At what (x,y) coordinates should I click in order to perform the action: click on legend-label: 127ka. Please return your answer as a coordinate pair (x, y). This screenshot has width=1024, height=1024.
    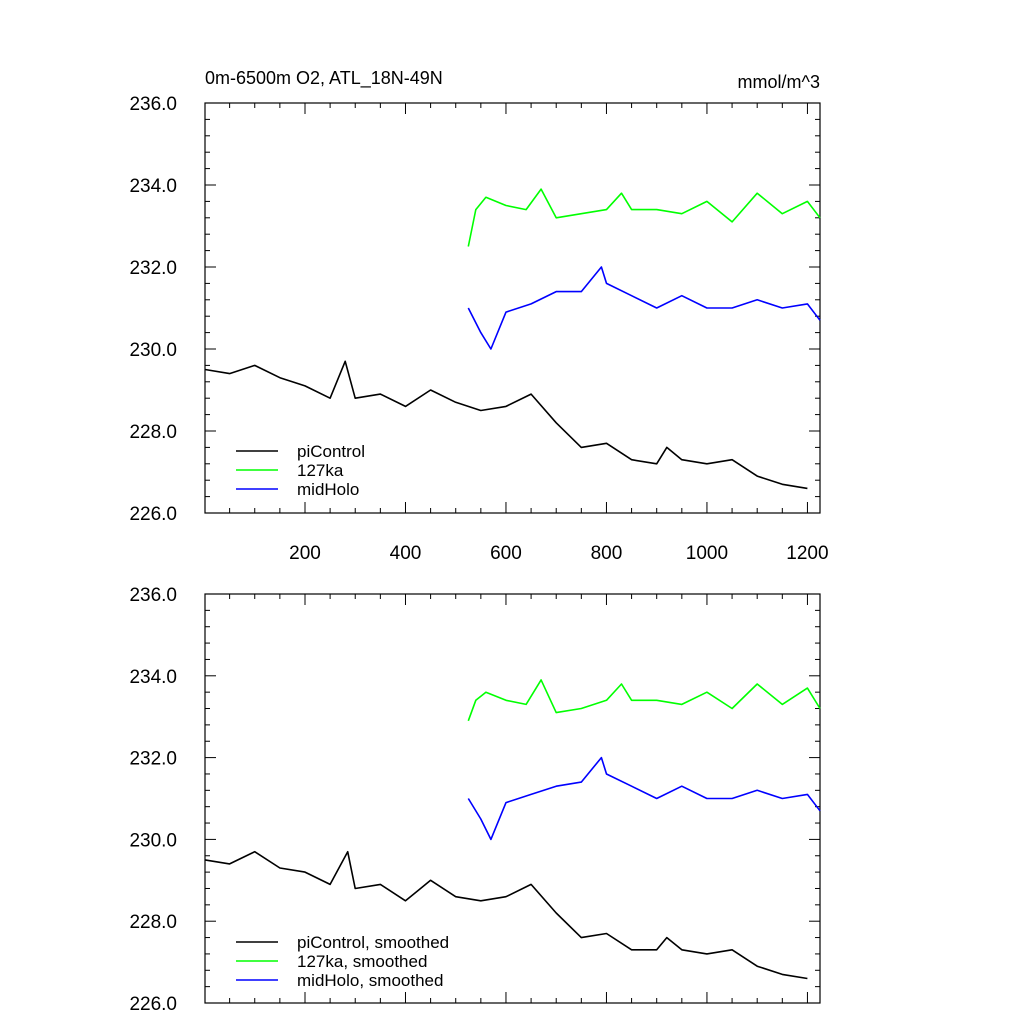
    Looking at the image, I should click on (320, 470).